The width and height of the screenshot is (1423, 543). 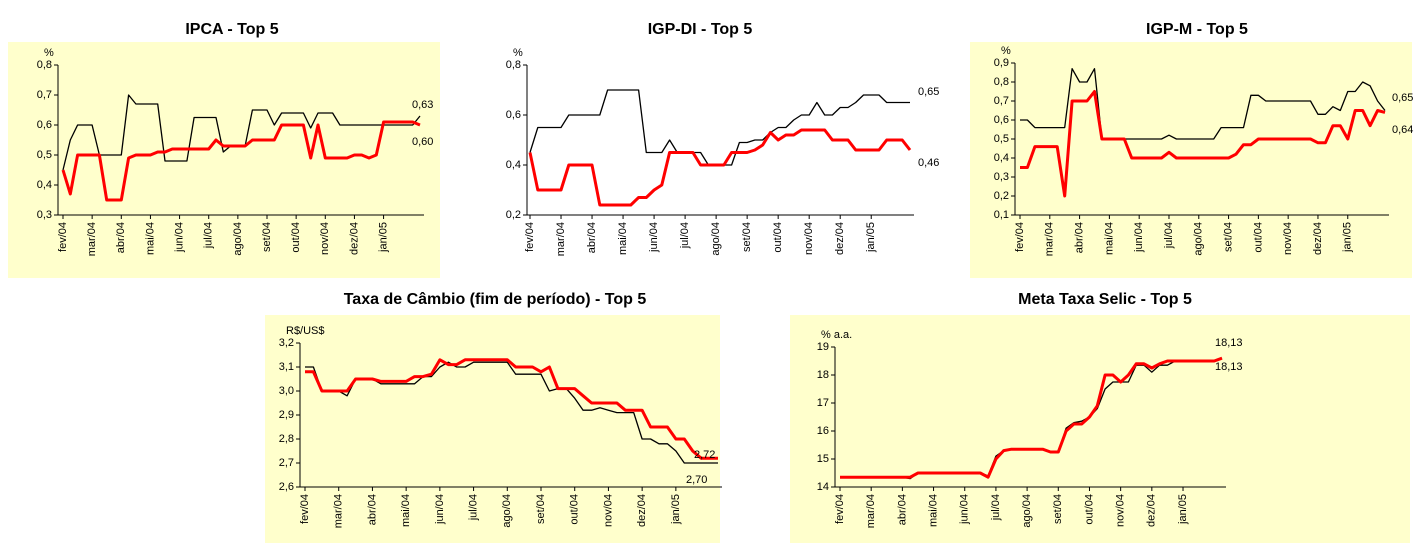 What do you see at coordinates (286, 415) in the screenshot?
I see `y-tick-label: 2,9` at bounding box center [286, 415].